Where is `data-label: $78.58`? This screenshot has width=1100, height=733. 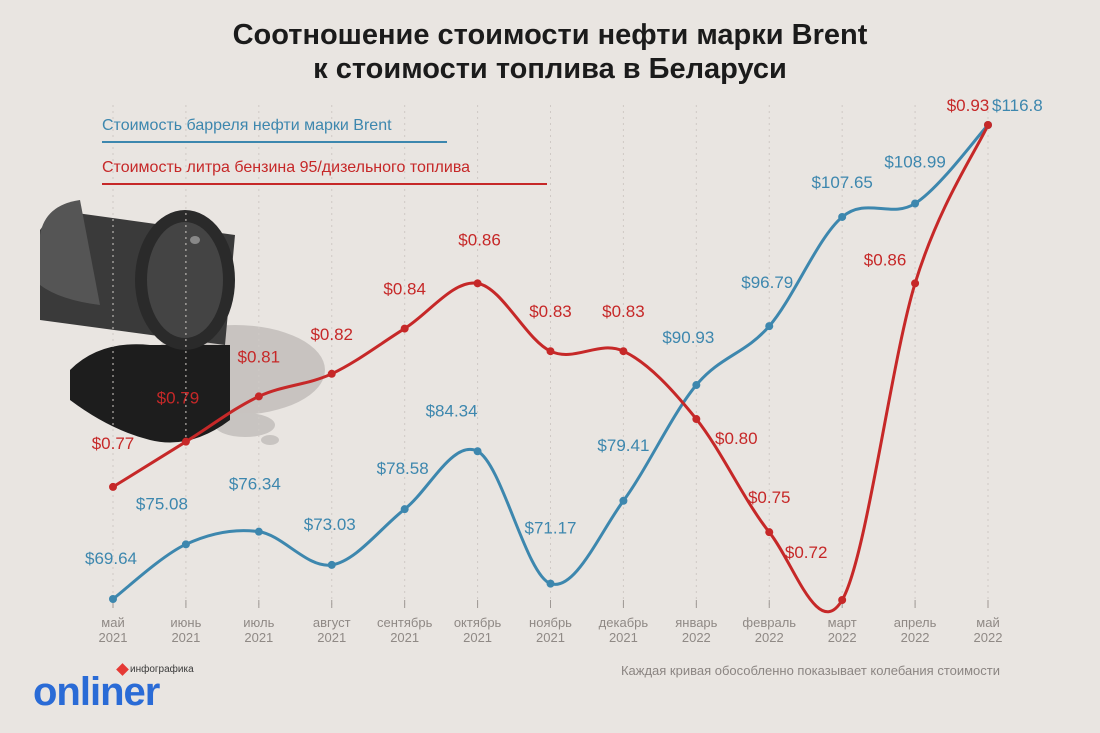 data-label: $78.58 is located at coordinates (403, 468).